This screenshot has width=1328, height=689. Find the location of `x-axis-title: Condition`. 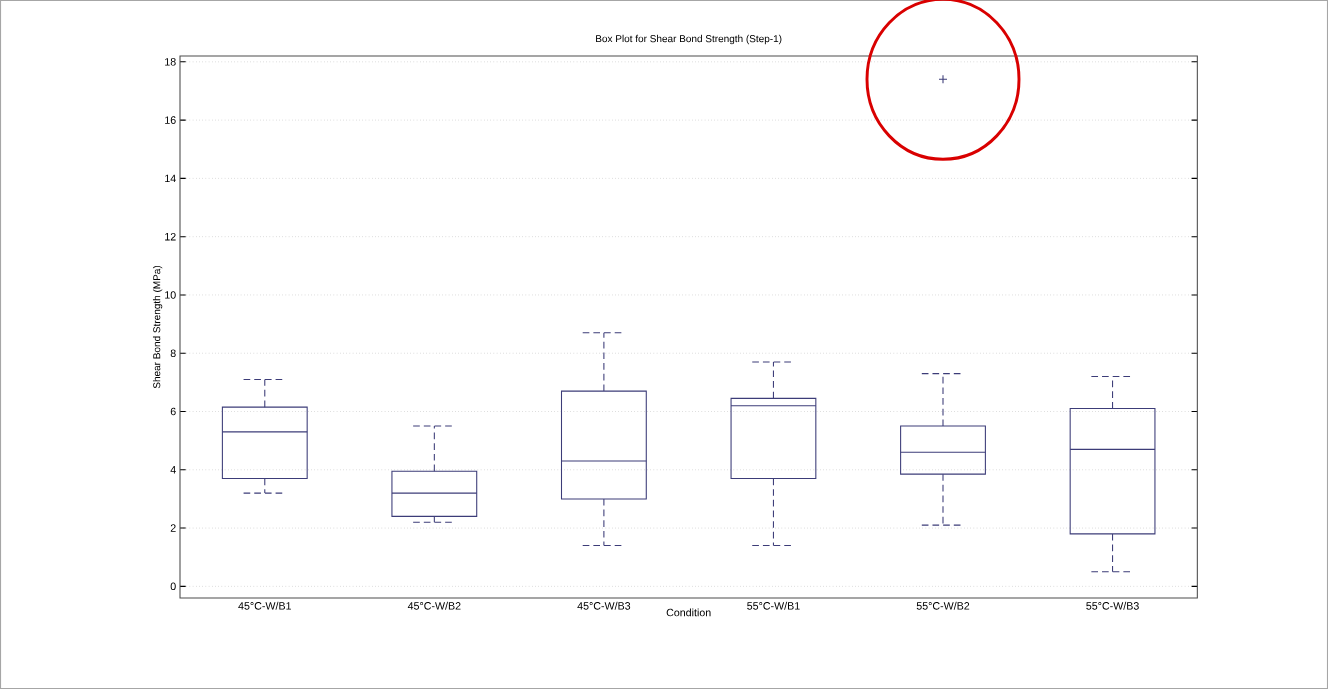

x-axis-title: Condition is located at coordinates (688, 612).